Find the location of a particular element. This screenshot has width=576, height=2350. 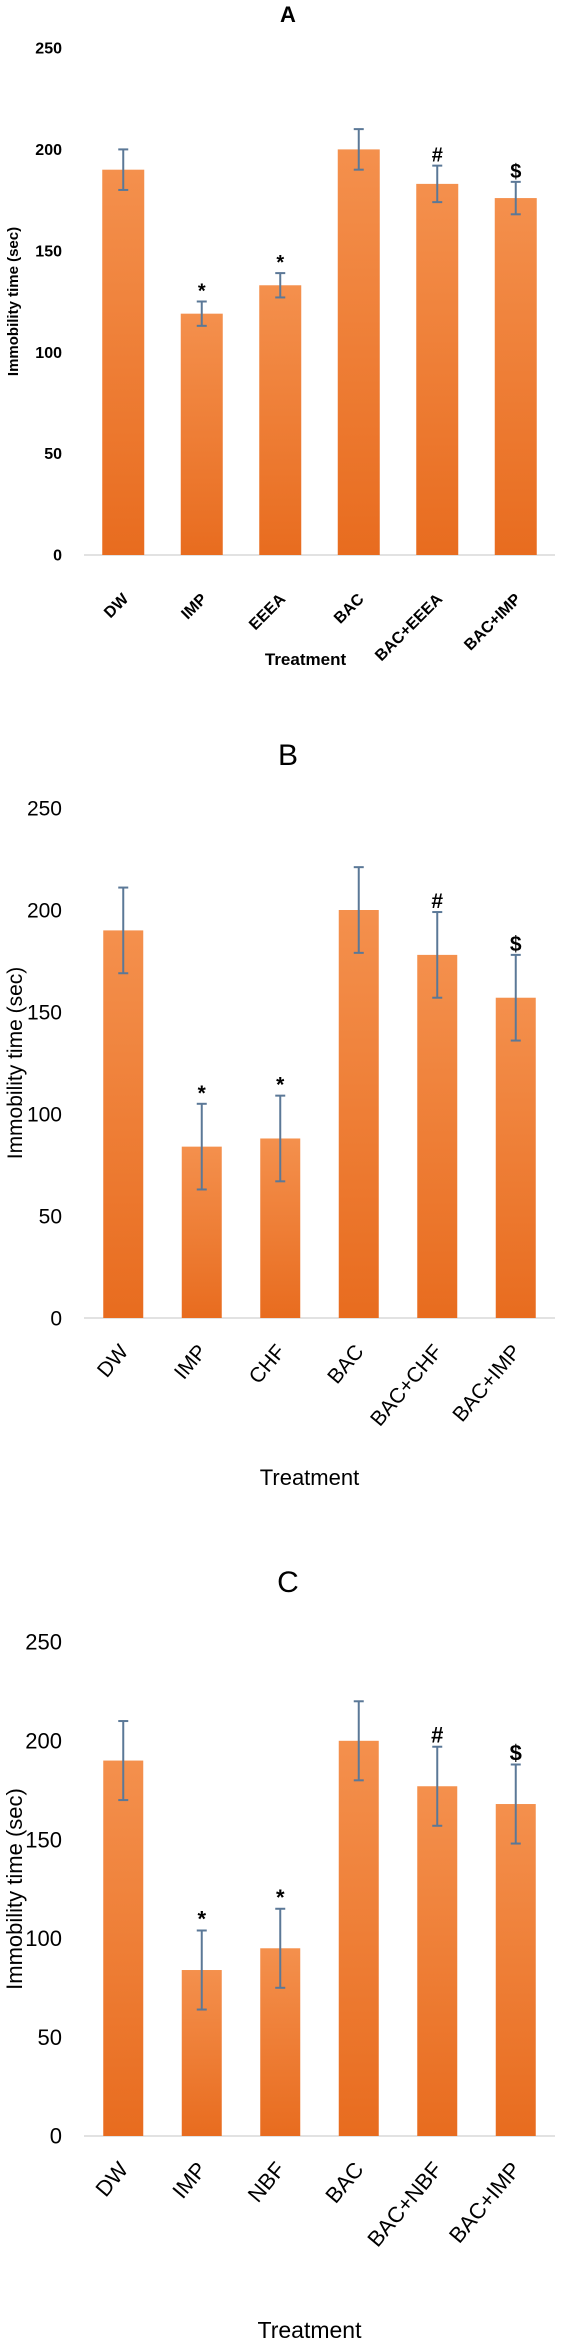

x-tick-label: BAC+CHF is located at coordinates (406, 1385).